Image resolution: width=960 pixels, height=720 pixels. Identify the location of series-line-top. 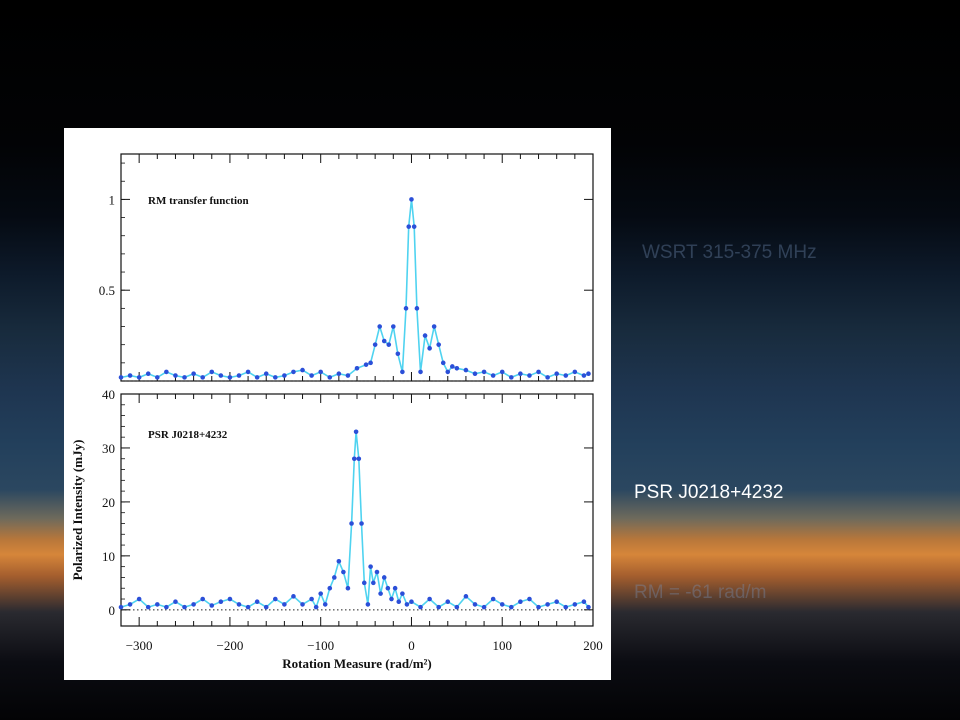
(354, 289).